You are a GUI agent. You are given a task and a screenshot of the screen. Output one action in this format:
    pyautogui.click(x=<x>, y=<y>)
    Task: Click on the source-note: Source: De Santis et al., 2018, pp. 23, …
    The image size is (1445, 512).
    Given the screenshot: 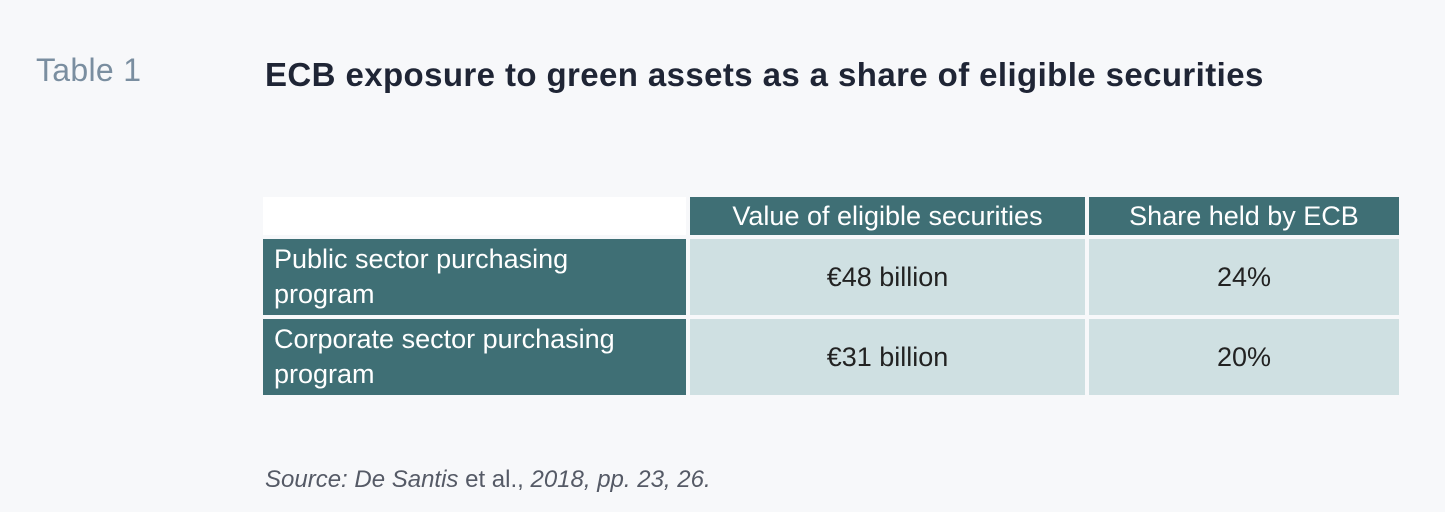 What is the action you would take?
    pyautogui.click(x=488, y=480)
    